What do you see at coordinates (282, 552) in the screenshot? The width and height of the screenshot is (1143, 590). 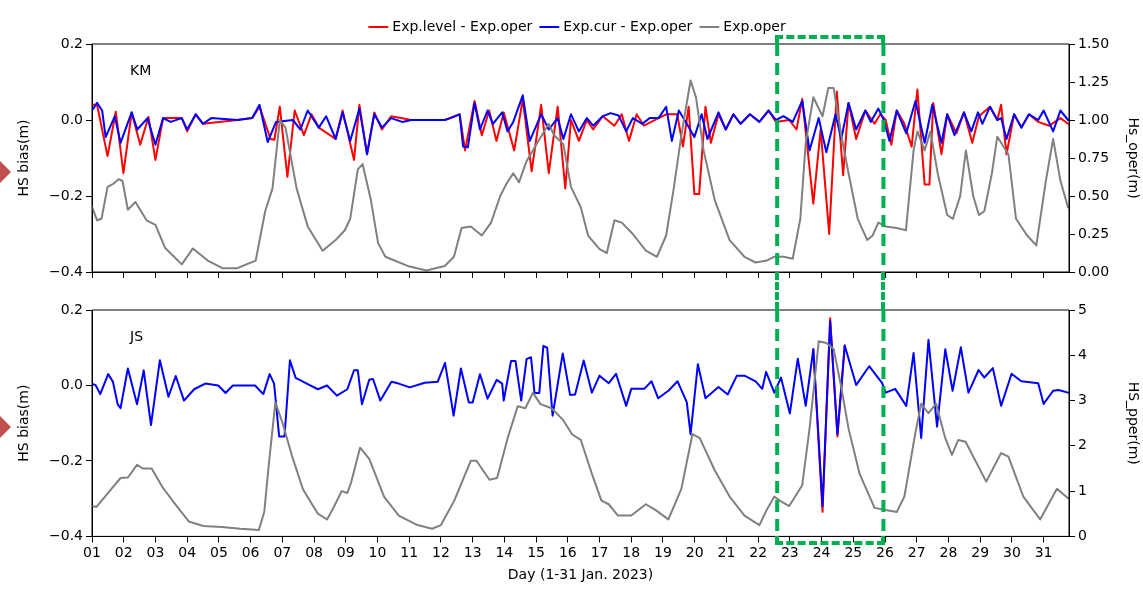 I see `x-tick-label: 07` at bounding box center [282, 552].